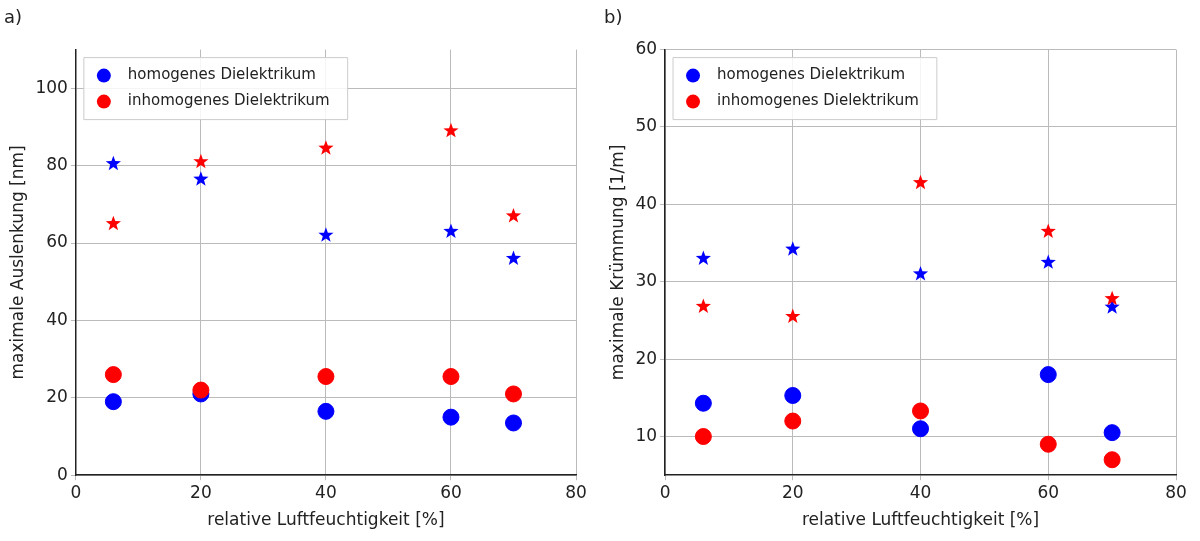 The width and height of the screenshot is (1200, 541). Describe the element at coordinates (646, 434) in the screenshot. I see `y-tick-label: 10` at that location.